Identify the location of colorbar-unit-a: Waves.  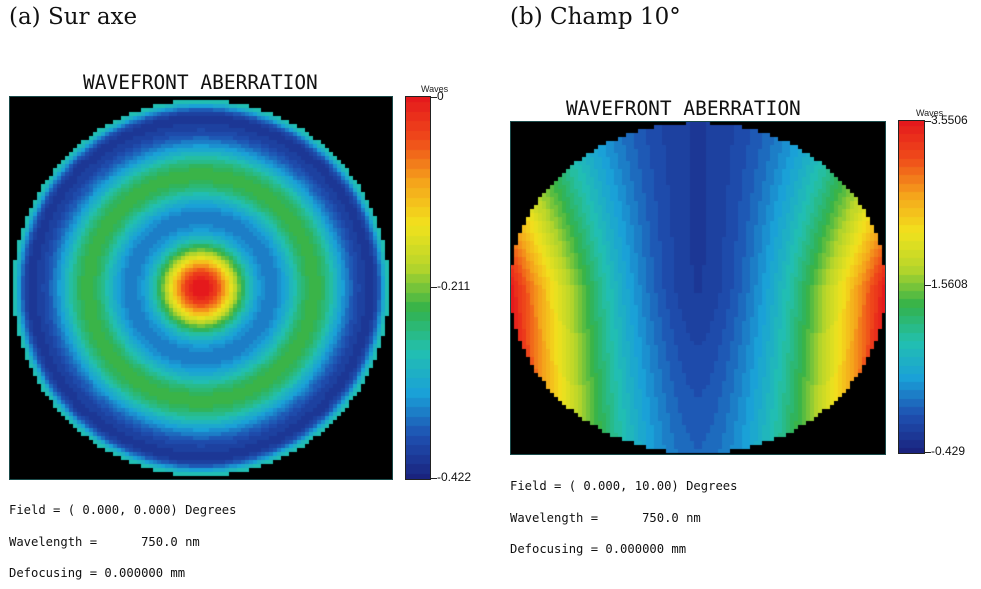
(435, 89).